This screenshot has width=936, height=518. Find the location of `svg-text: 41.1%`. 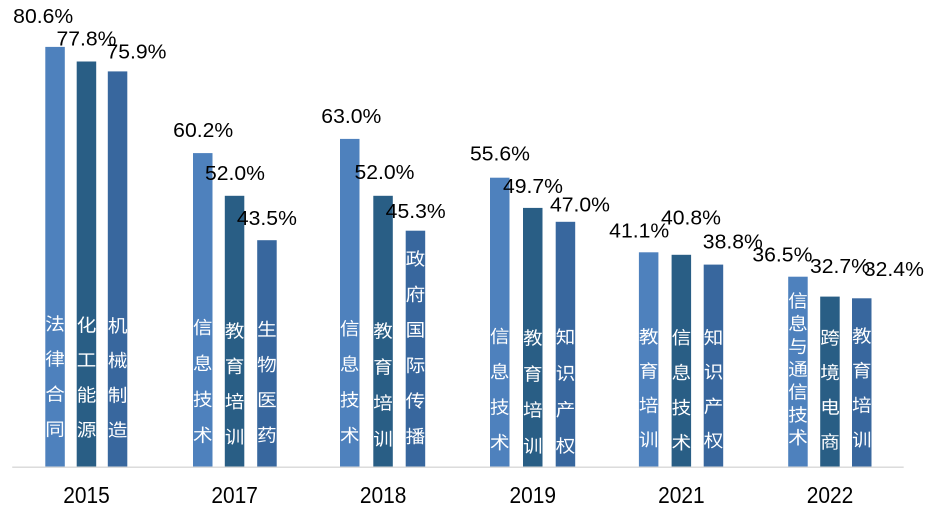

svg-text: 41.1% is located at coordinates (639, 232).